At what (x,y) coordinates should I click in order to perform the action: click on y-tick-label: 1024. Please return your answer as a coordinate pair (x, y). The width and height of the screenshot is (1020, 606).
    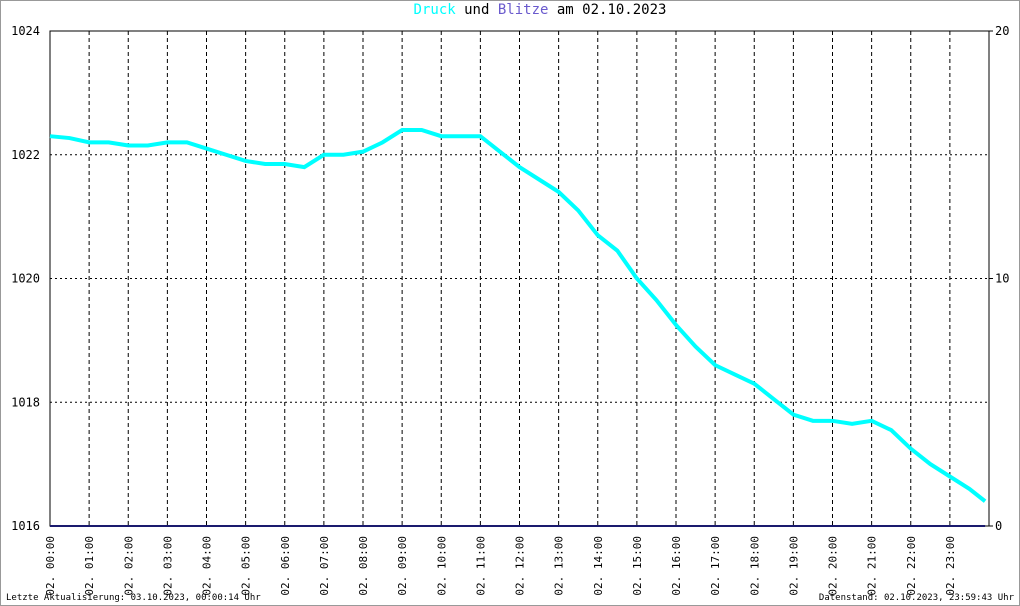
    Looking at the image, I should click on (25, 31).